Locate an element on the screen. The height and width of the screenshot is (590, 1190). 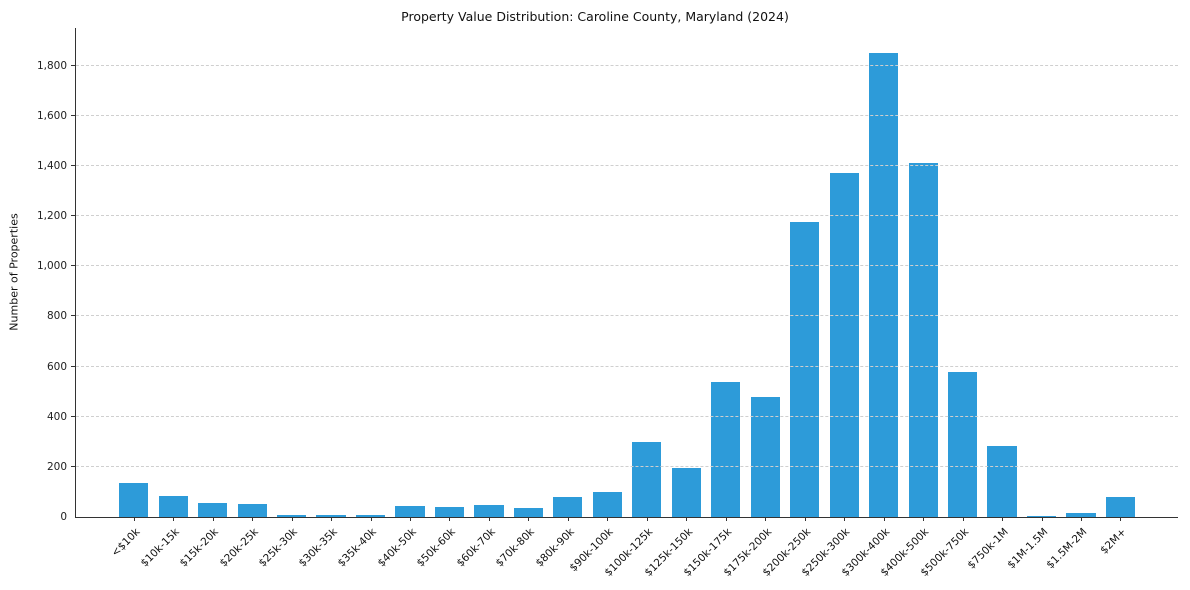
y-tick-label: 1,800 is located at coordinates (51, 65).